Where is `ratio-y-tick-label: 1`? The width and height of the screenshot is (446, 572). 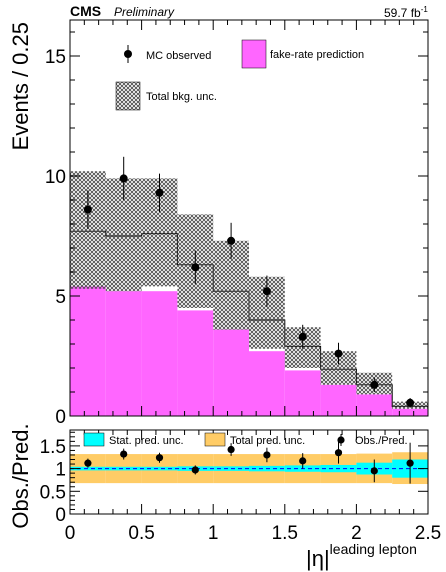
ratio-y-tick-label: 1 is located at coordinates (60, 470).